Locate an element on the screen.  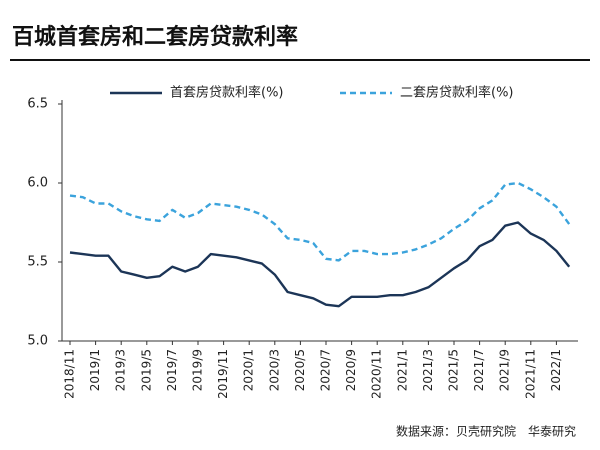
y-tick-label: 5.5 is located at coordinates (37, 262).